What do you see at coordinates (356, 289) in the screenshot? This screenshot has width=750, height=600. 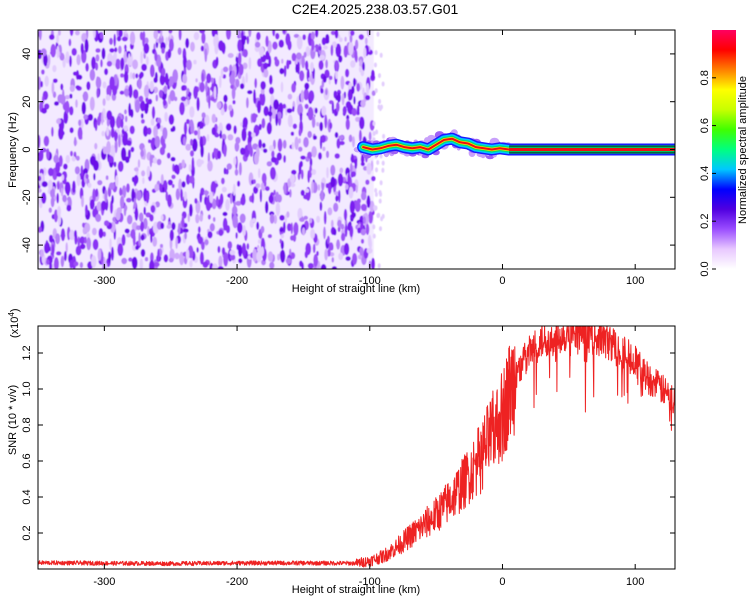 I see `spectrogram-x-axis-label: Height of straight line (km)` at bounding box center [356, 289].